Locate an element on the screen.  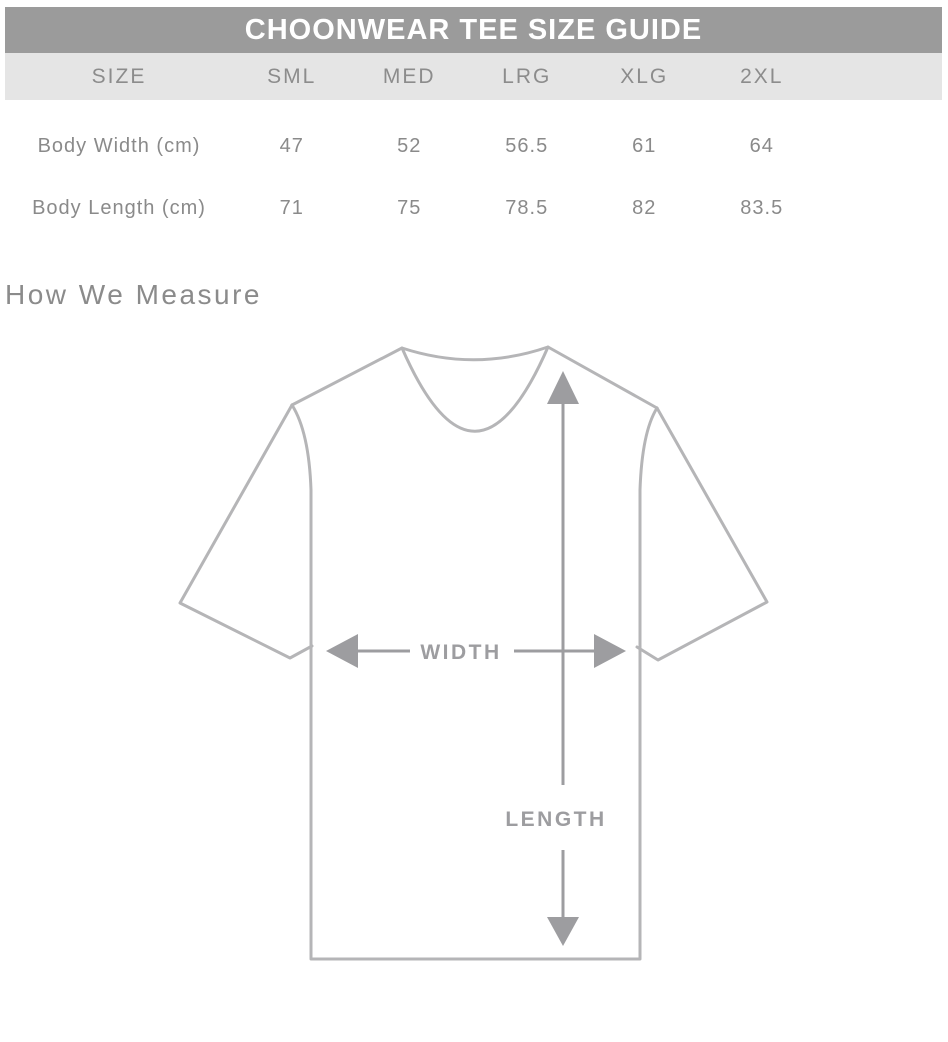
length-label: LENGTH is located at coordinates (555, 819).